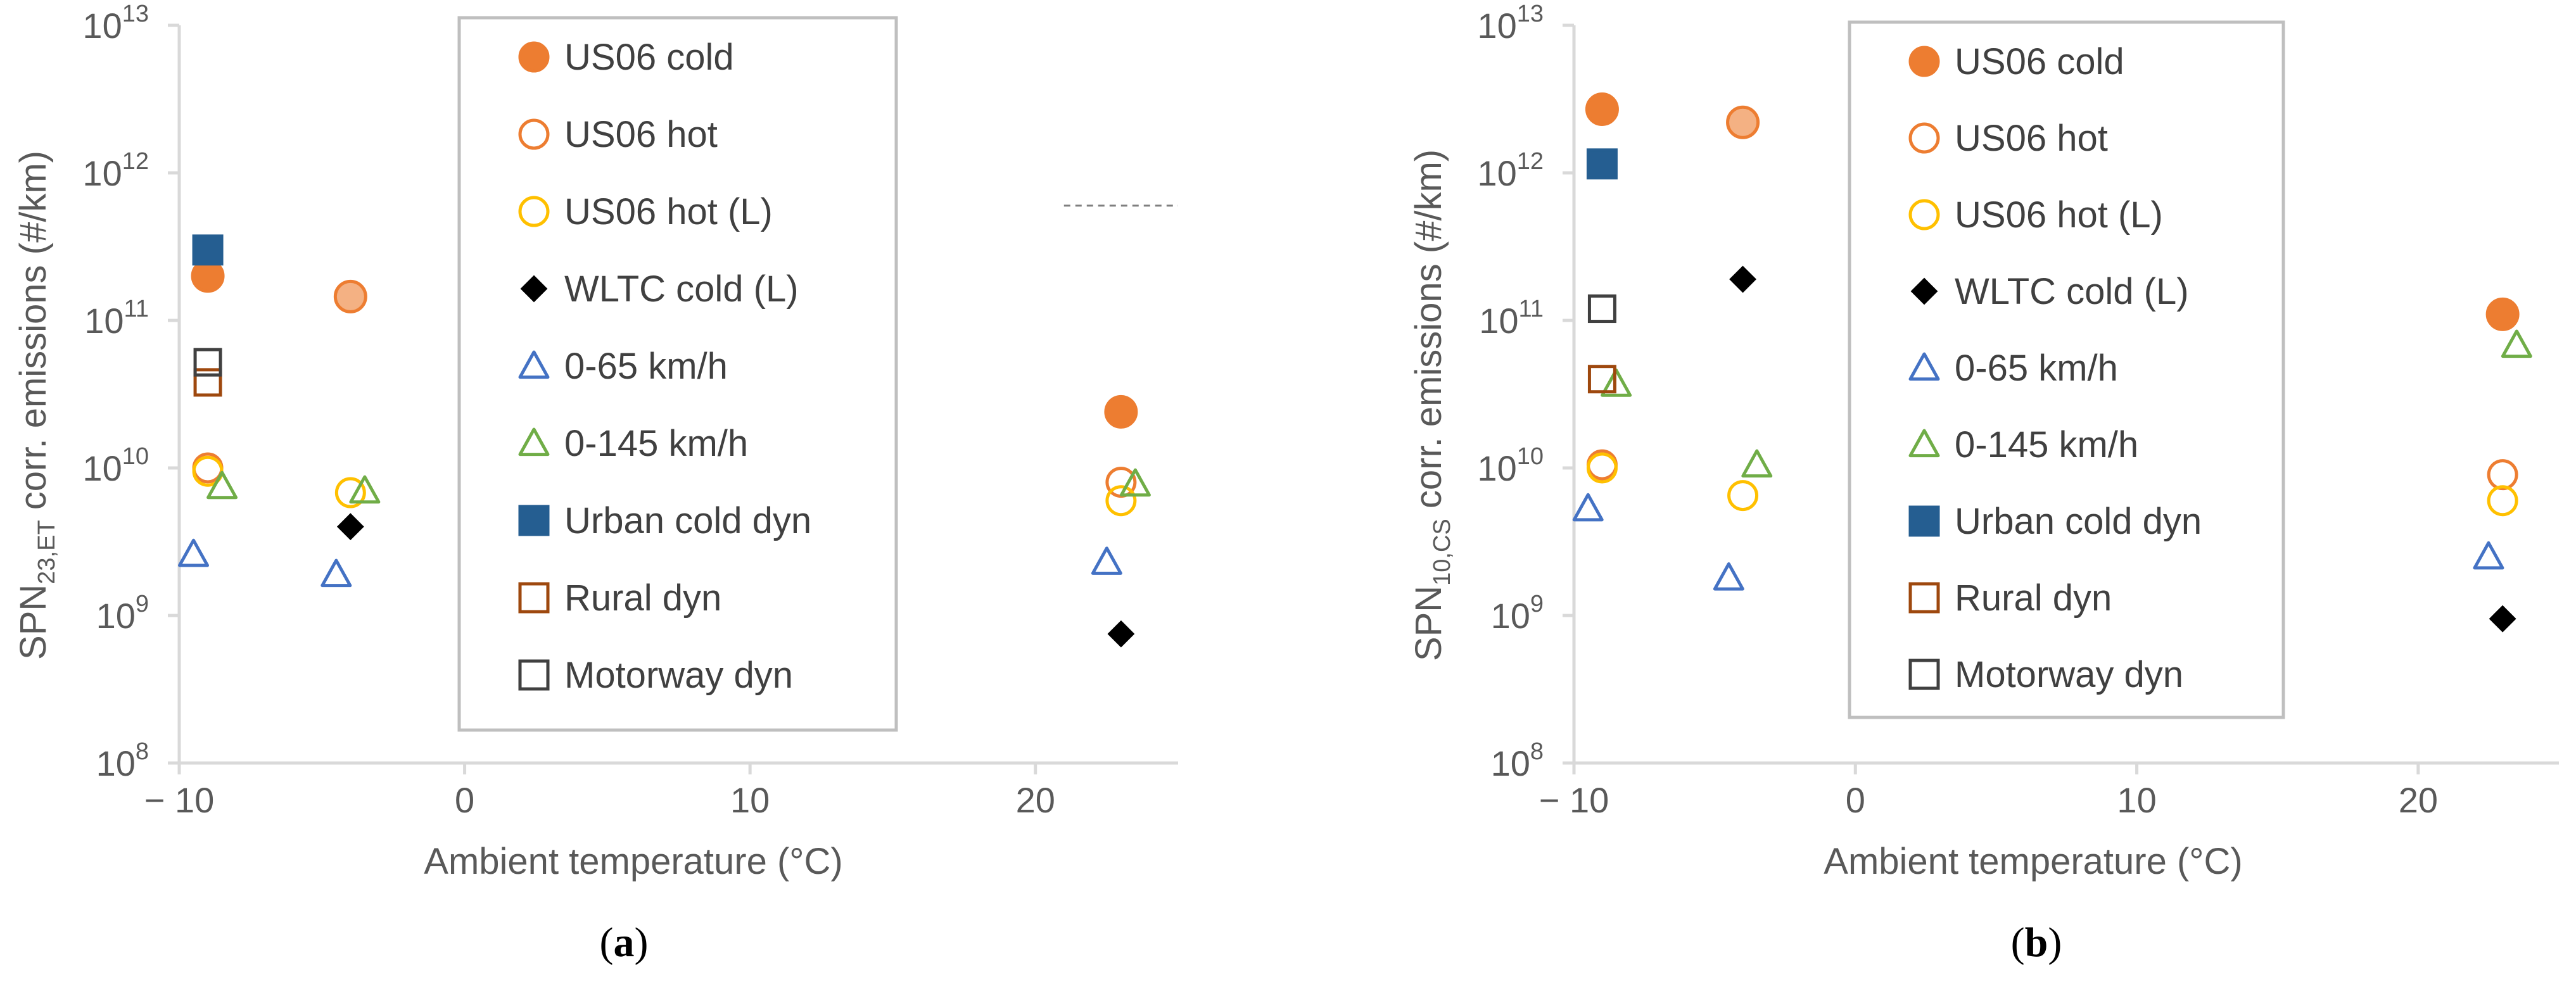 Image resolution: width=2576 pixels, height=984 pixels. Describe the element at coordinates (1135, 482) in the screenshot. I see `data-point: 0-145 km/h: 23.5 °C, 7800000000` at that location.